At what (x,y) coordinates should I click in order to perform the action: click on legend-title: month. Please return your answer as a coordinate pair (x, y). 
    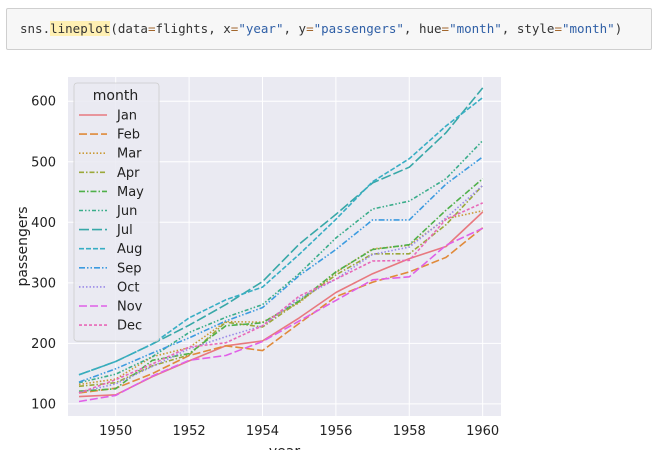
    Looking at the image, I should click on (115, 96).